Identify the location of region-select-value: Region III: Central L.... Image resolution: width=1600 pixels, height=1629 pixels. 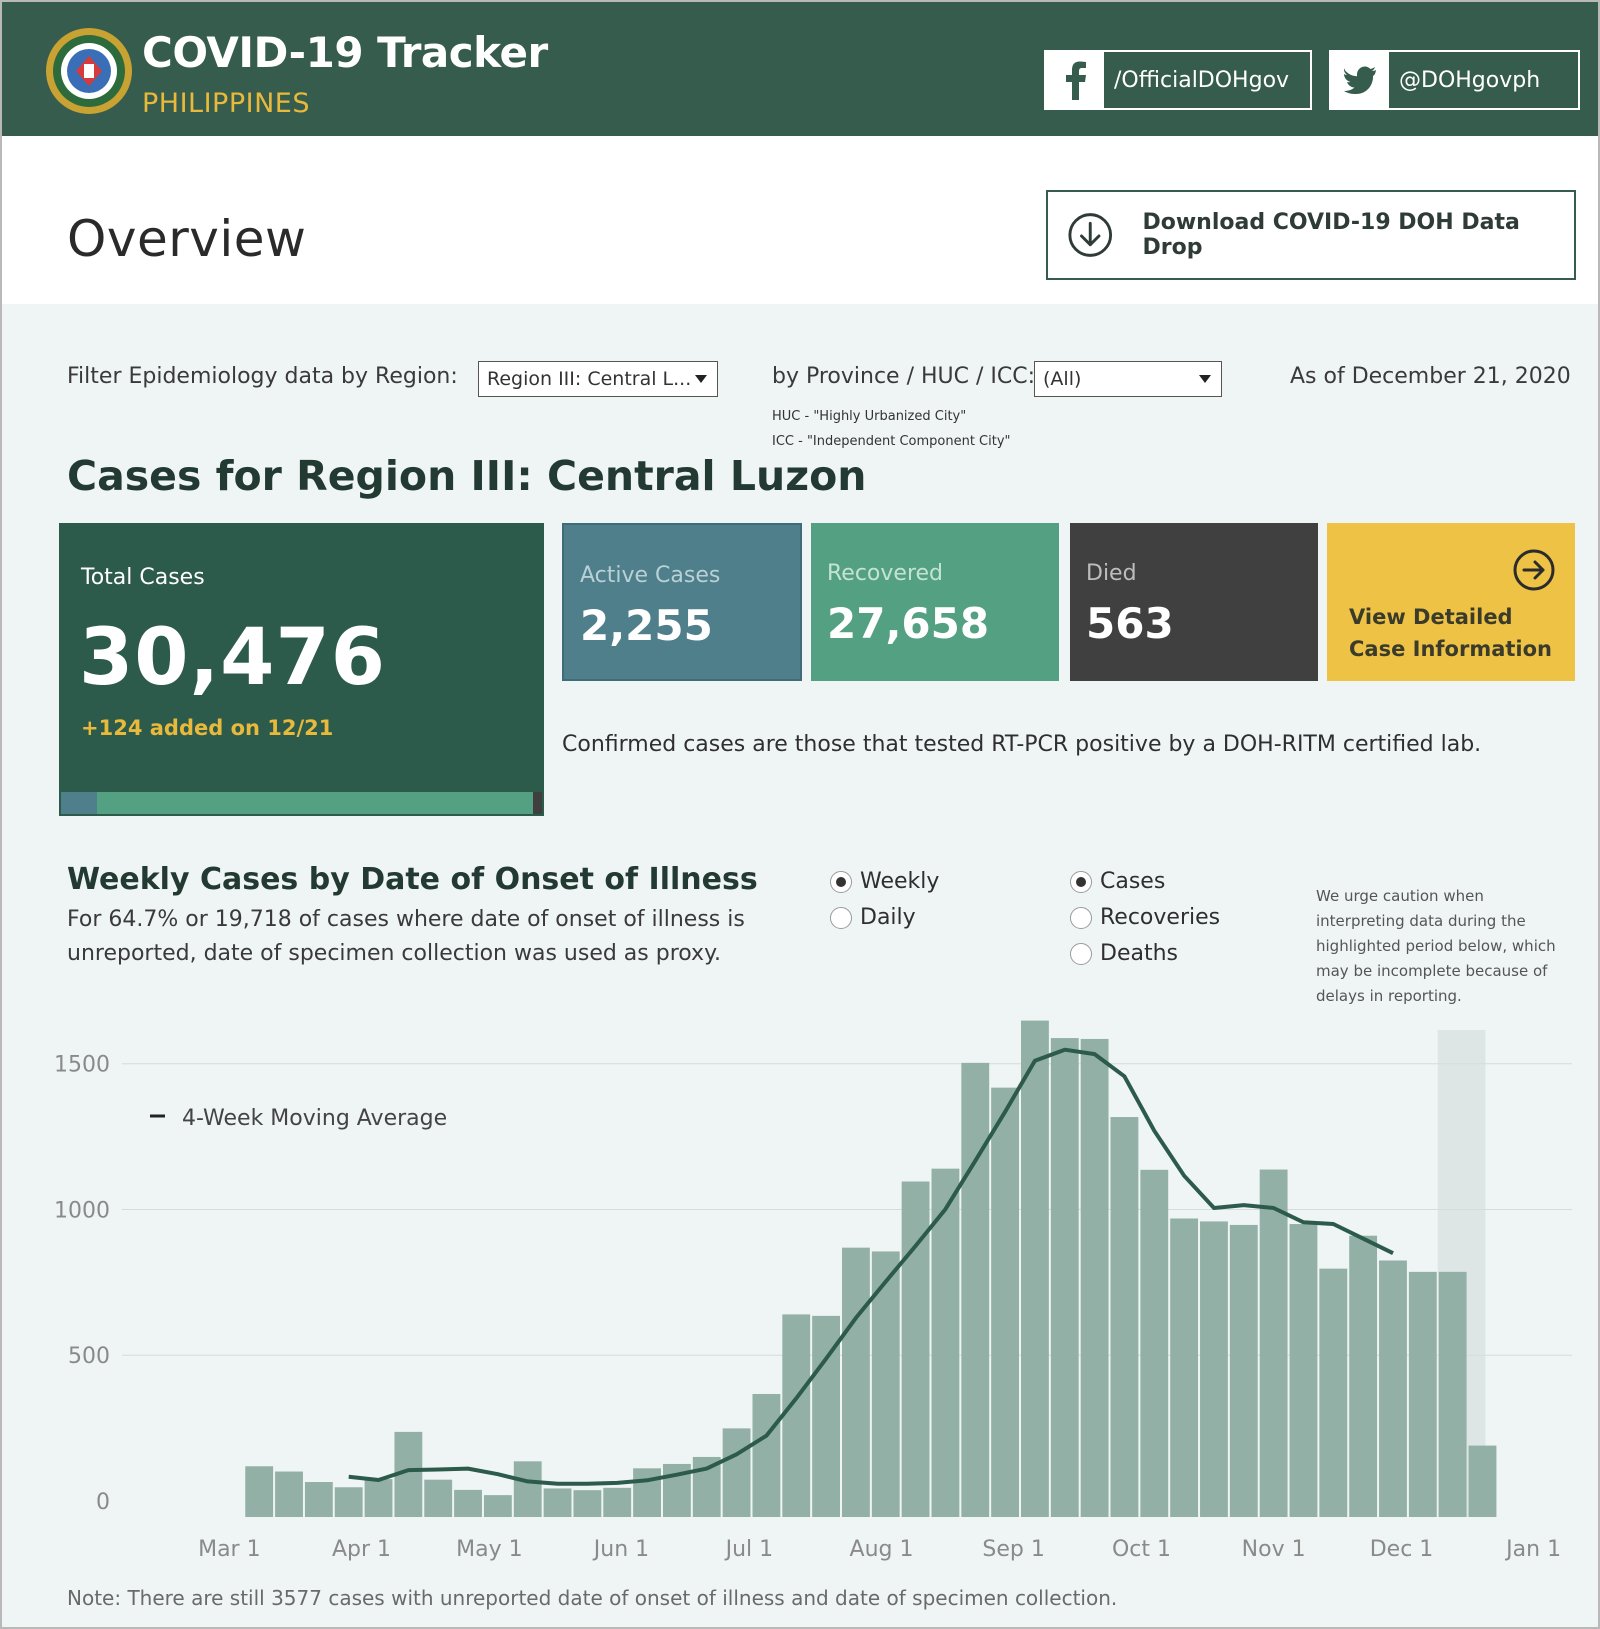
(589, 379).